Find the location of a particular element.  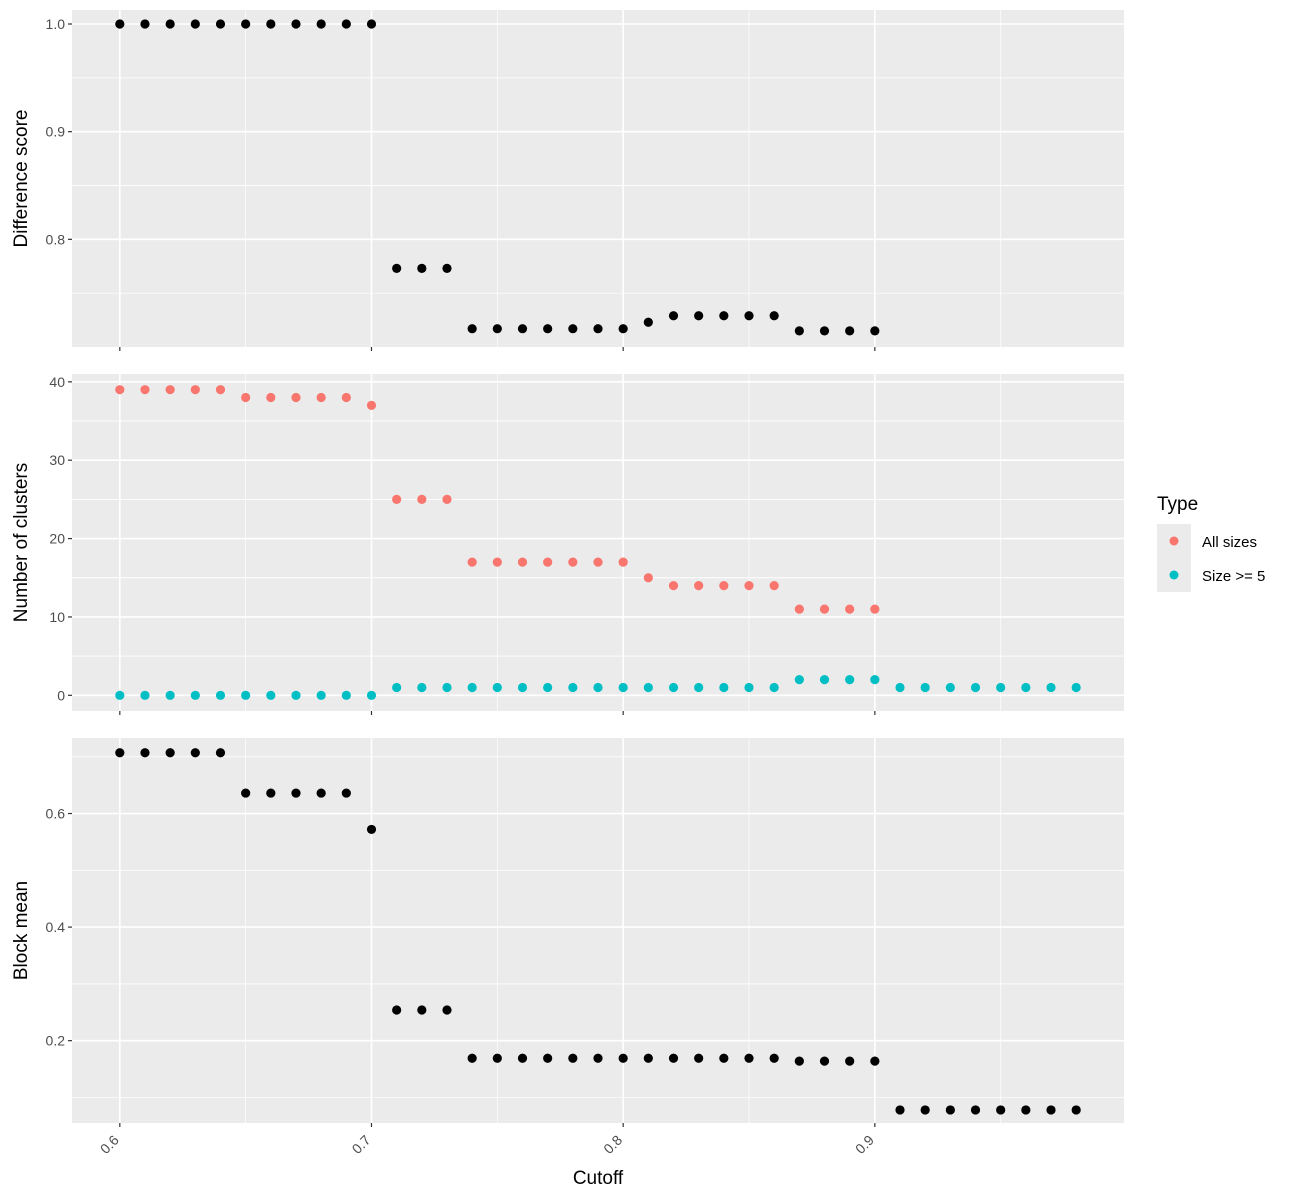

legend: Type All sizes Size >= 5 is located at coordinates (1211, 543).